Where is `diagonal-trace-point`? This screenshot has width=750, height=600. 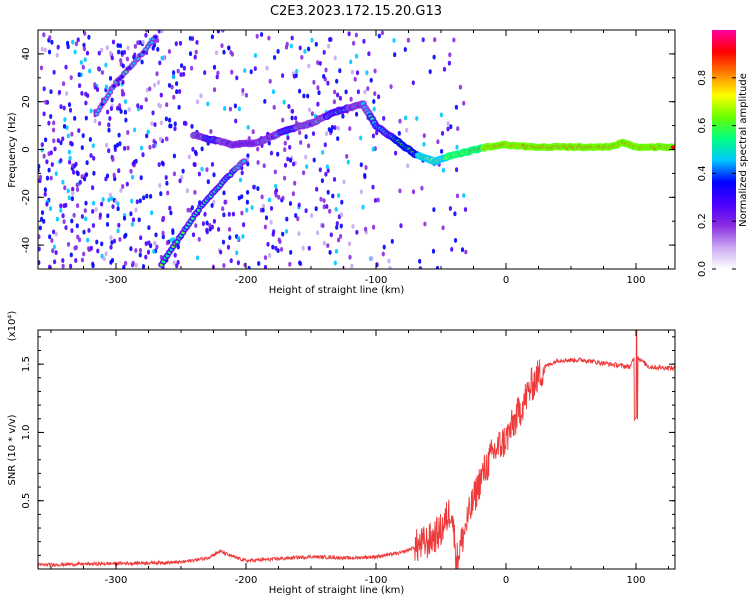
diagonal-trace-point is located at coordinates (244, 161).